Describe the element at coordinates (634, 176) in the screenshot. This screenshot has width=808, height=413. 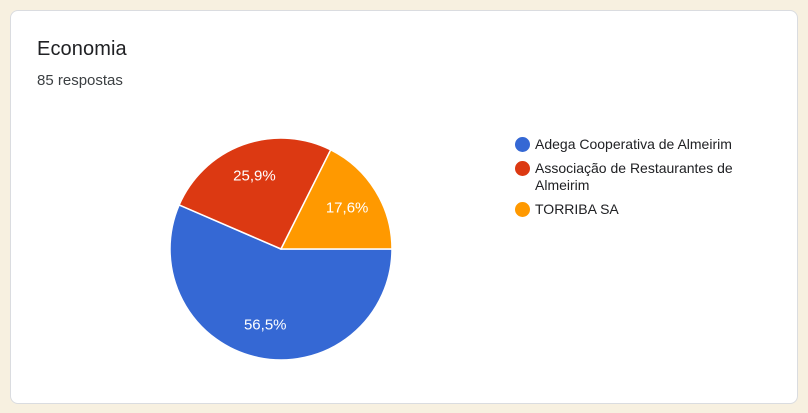
I see `legend-label: Associação de Restaurantes de Almeirim` at that location.